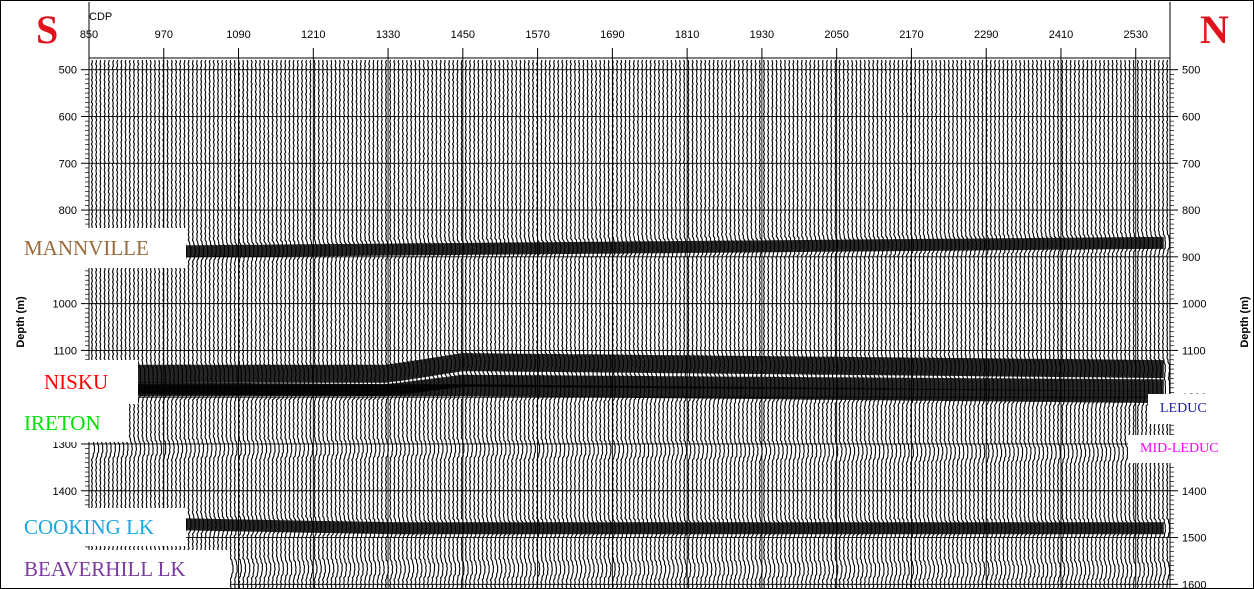 The width and height of the screenshot is (1254, 589). I want to click on y-tick-label-left: 600, so click(68, 117).